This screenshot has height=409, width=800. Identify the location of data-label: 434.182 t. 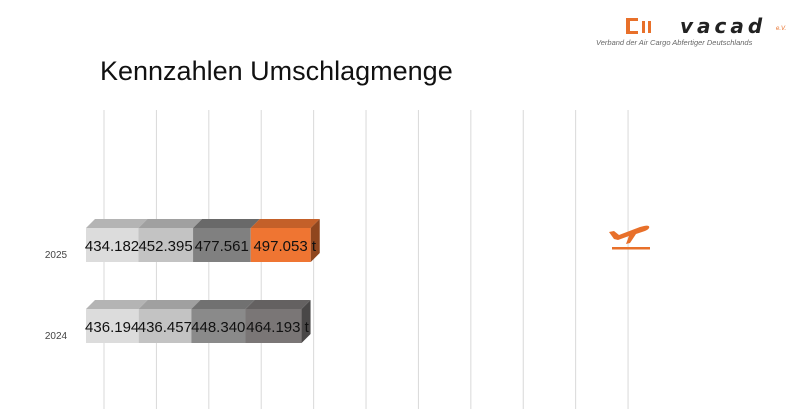
(116, 246).